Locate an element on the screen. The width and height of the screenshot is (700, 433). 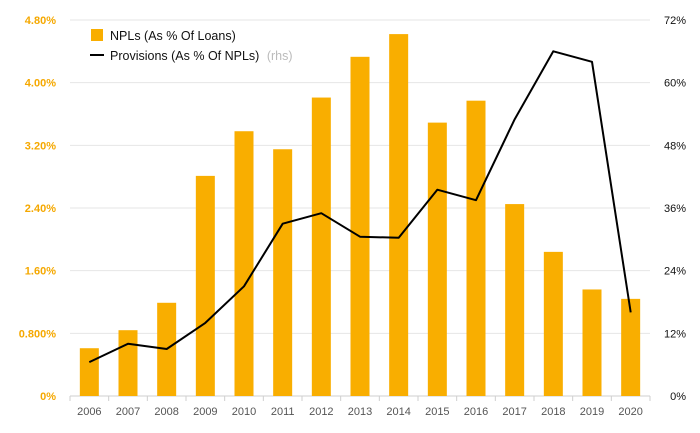
x-tick-label: 2018 is located at coordinates (553, 412).